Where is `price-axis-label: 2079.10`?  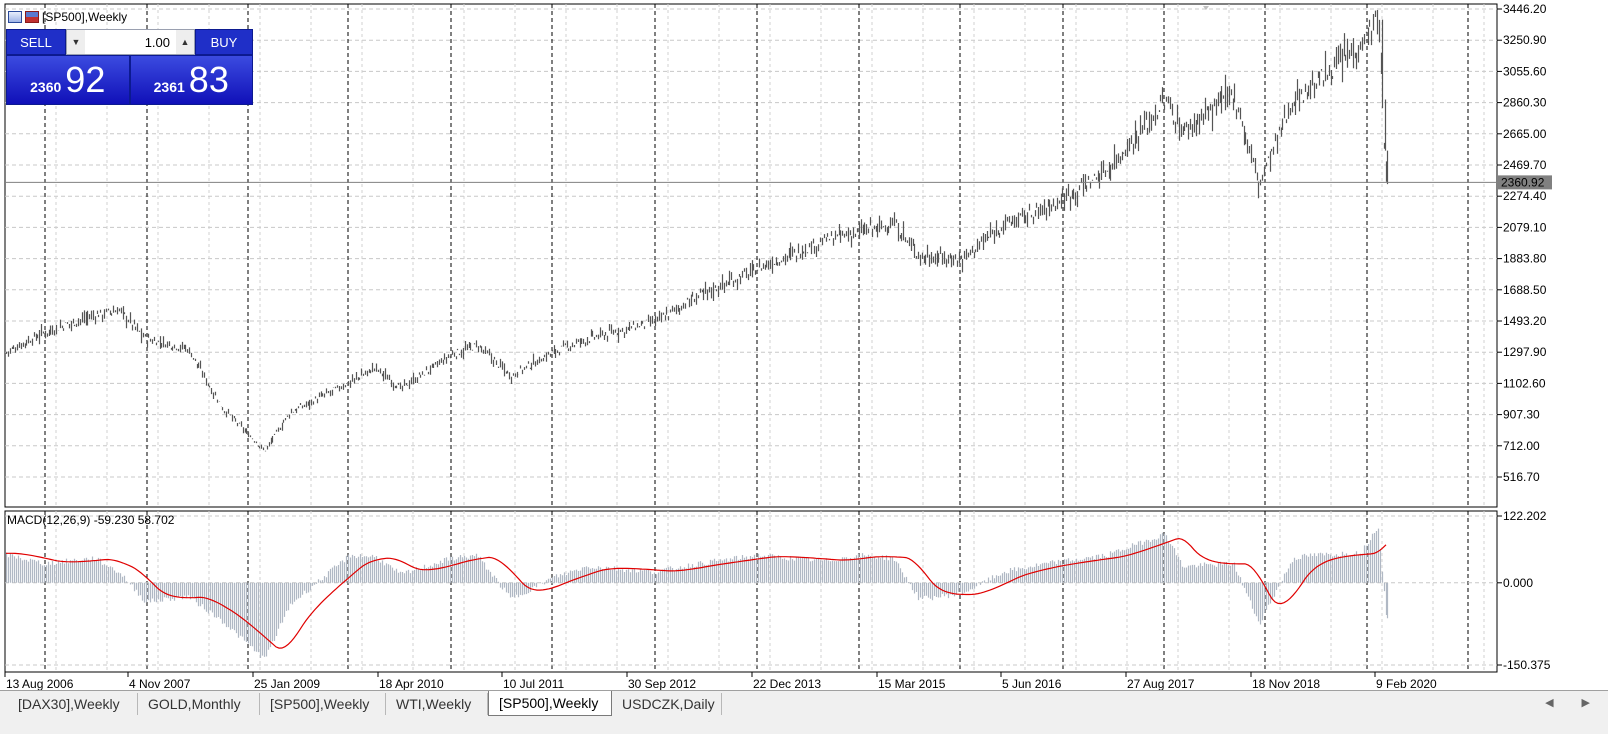 price-axis-label: 2079.10 is located at coordinates (1525, 227).